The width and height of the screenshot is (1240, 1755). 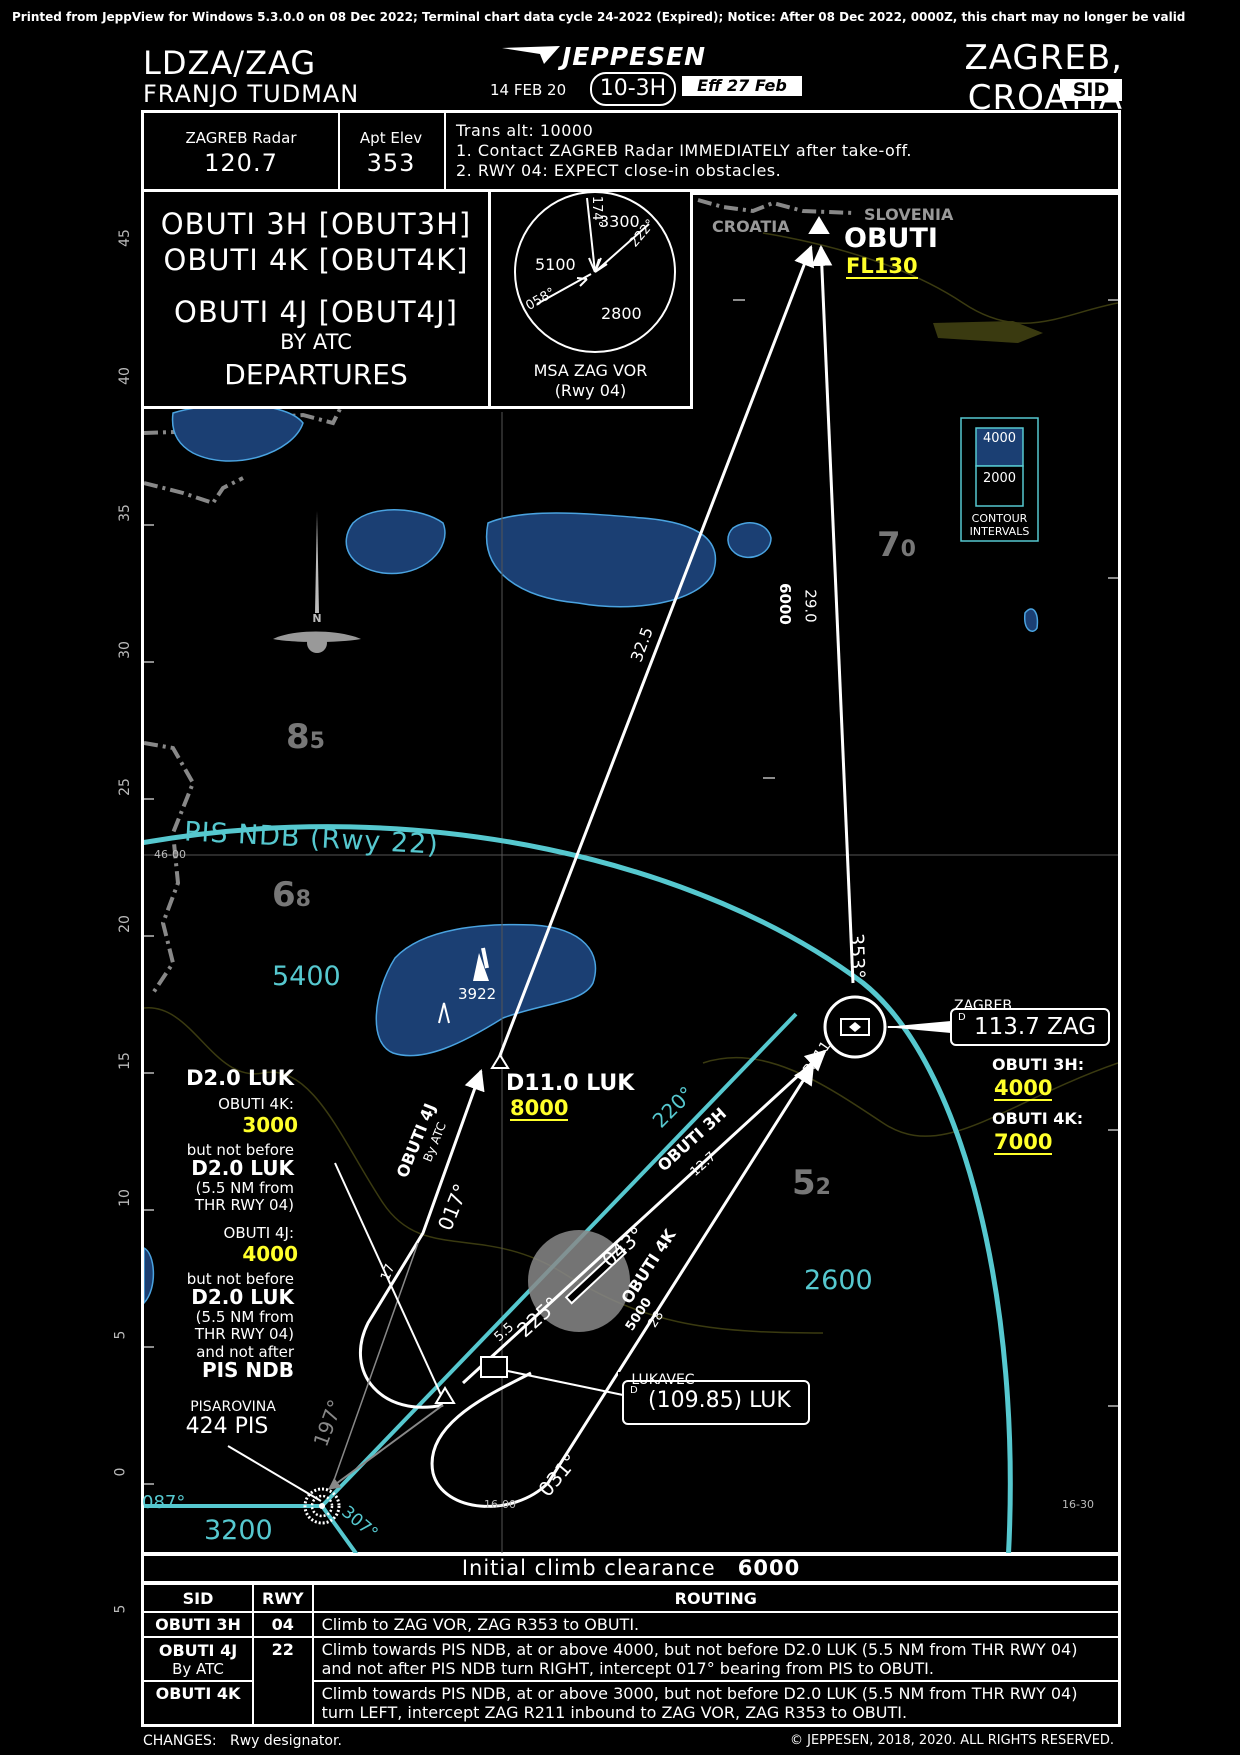 What do you see at coordinates (298, 737) in the screenshot?
I see `grid-mora-85-big: 8` at bounding box center [298, 737].